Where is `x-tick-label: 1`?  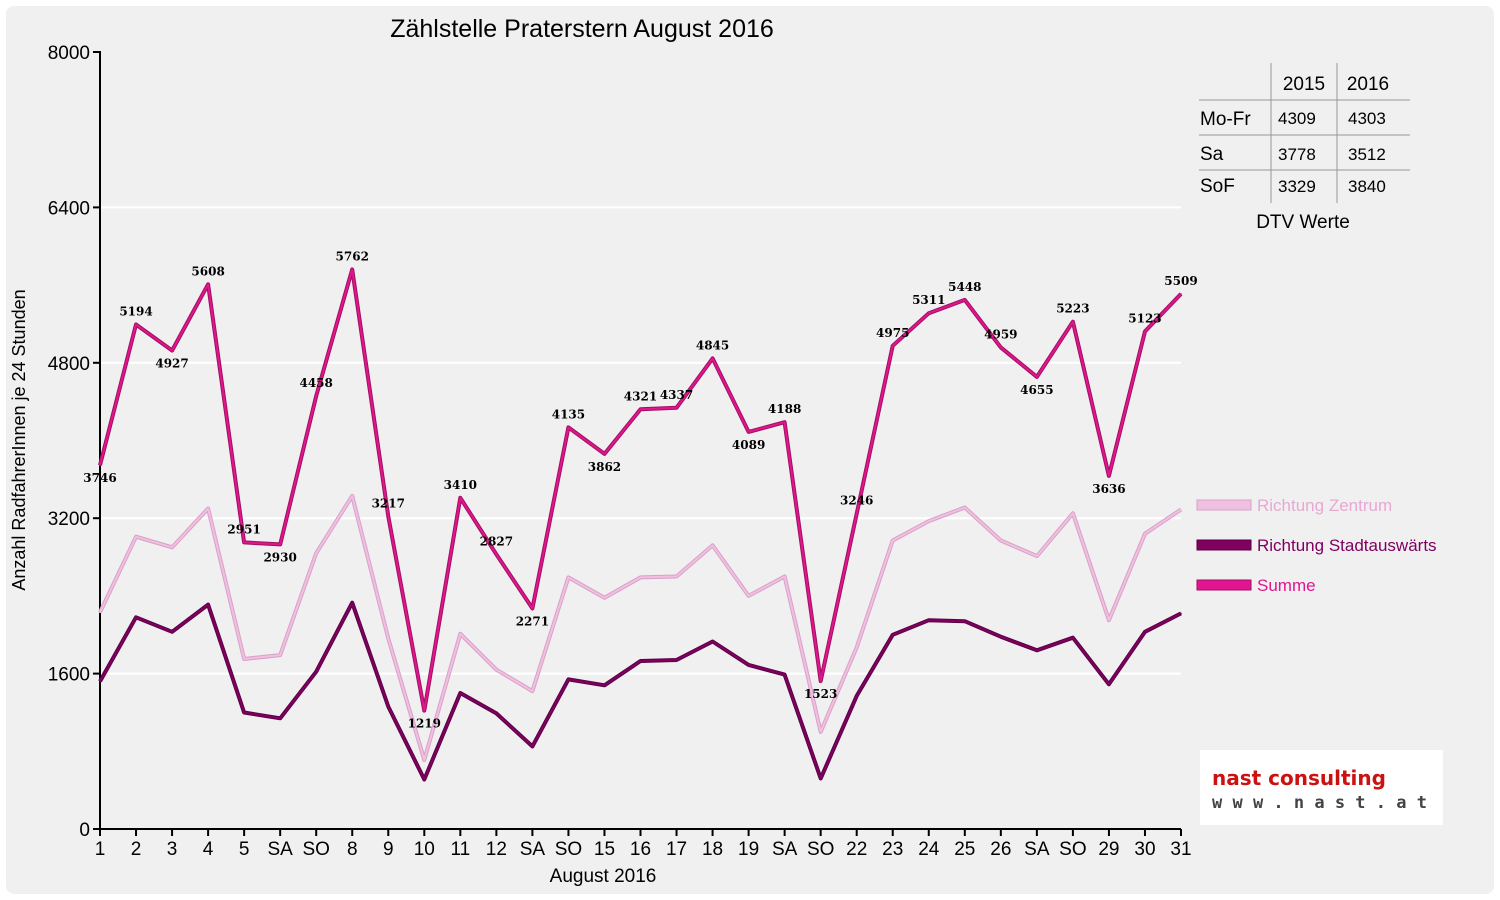 x-tick-label: 1 is located at coordinates (100, 849).